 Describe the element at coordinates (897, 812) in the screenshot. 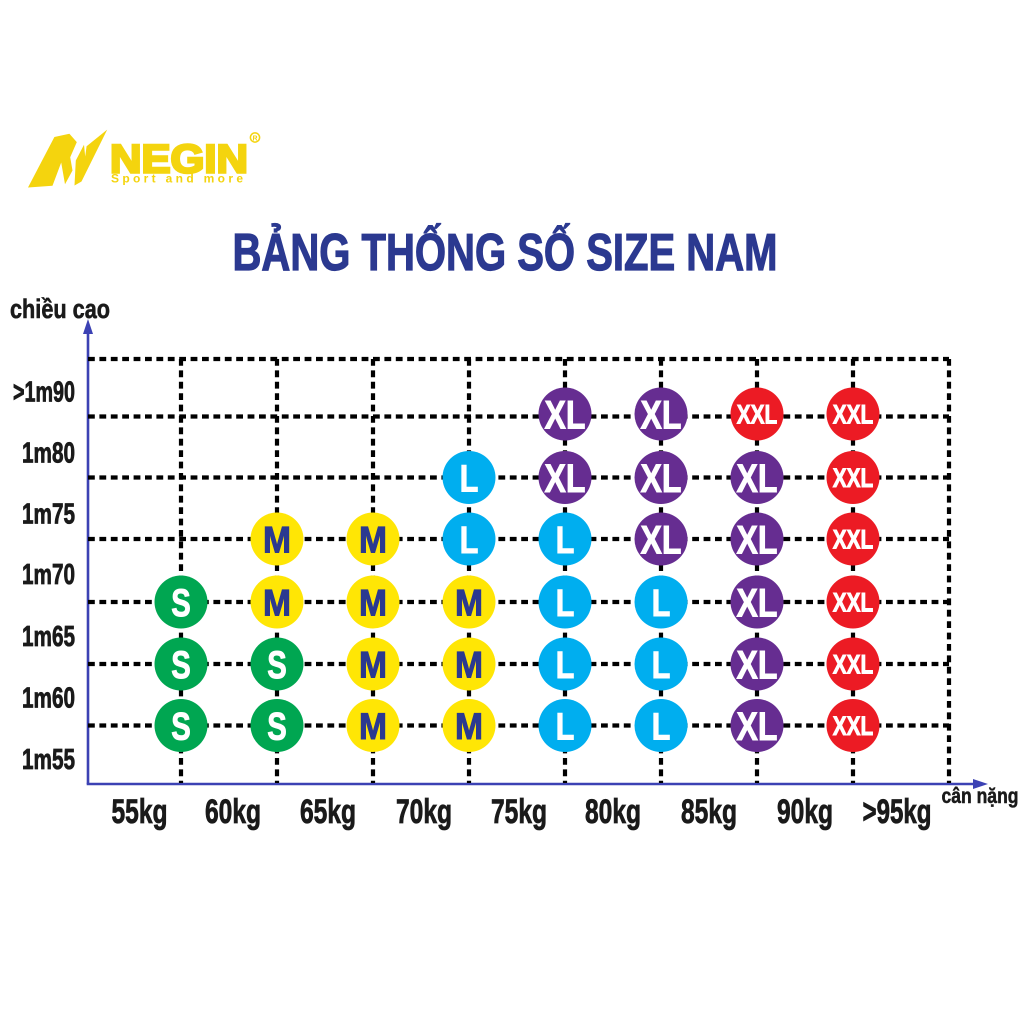

I see `svg-text: >95kg` at that location.